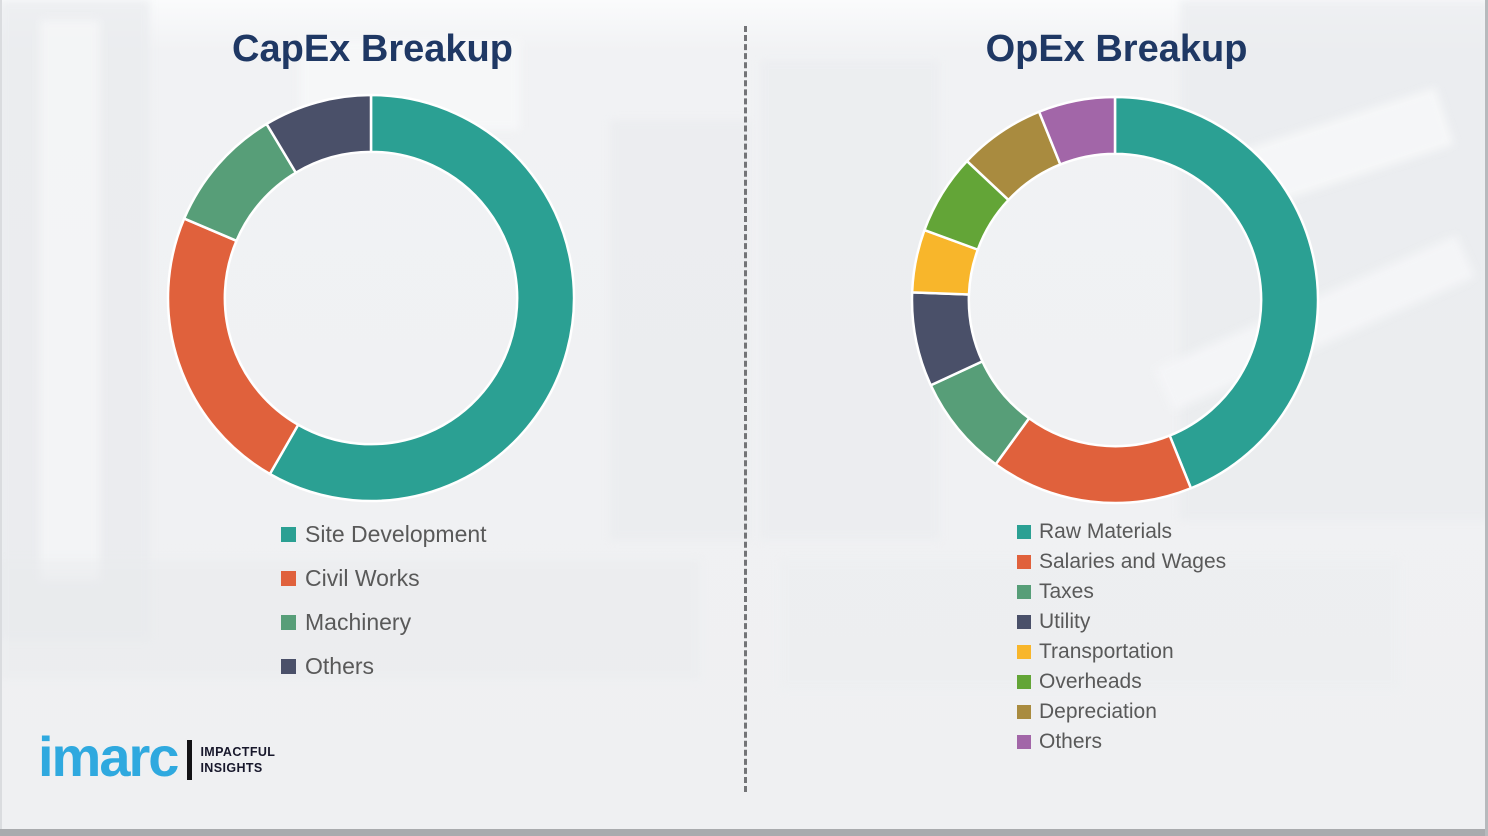  I want to click on capex-donut-chart, so click(371, 298).